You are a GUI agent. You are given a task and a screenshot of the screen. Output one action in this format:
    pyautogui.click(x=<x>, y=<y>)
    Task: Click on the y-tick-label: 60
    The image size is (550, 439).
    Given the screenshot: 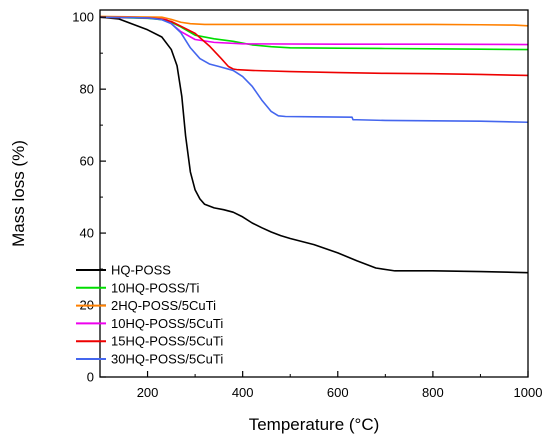 What is the action you would take?
    pyautogui.click(x=87, y=161)
    